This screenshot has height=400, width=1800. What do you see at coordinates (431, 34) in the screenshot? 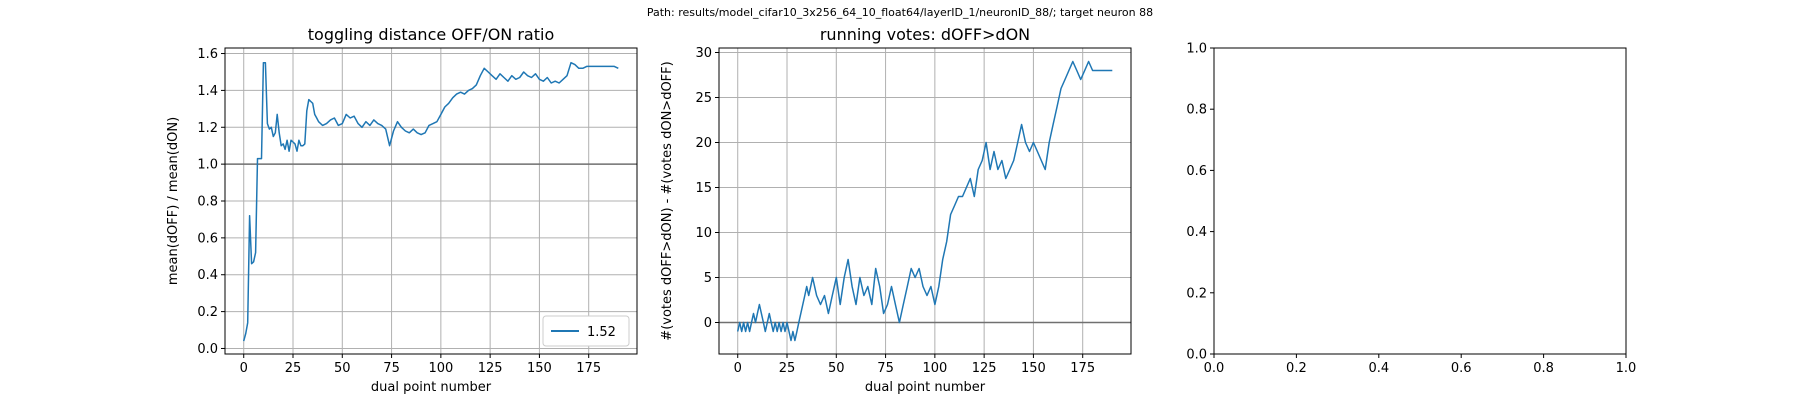
I see `chart-title: toggling distance OFF/ON ratio` at bounding box center [431, 34].